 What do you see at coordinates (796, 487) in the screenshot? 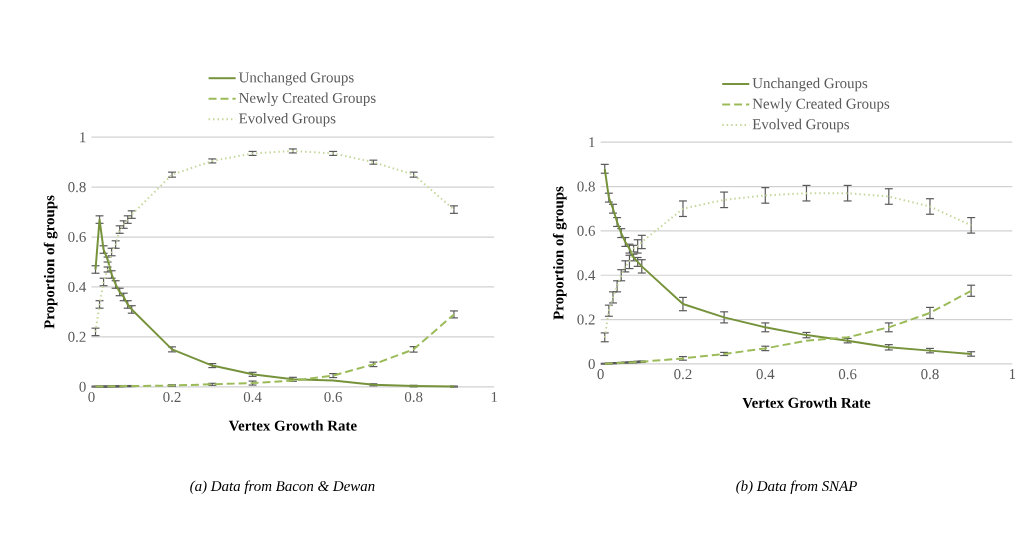
I see `text: (b) Data from SNAP` at bounding box center [796, 487].